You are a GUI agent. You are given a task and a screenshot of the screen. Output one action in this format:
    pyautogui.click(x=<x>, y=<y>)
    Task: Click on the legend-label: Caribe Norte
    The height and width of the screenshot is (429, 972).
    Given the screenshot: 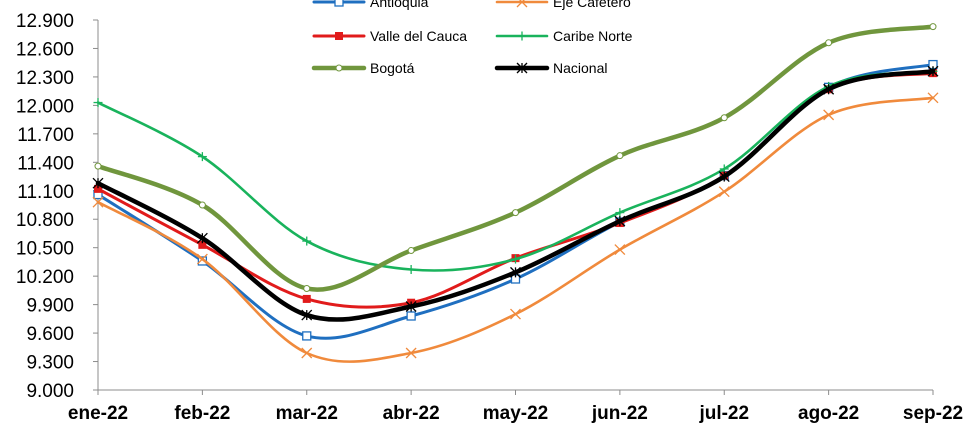 What is the action you would take?
    pyautogui.click(x=593, y=36)
    